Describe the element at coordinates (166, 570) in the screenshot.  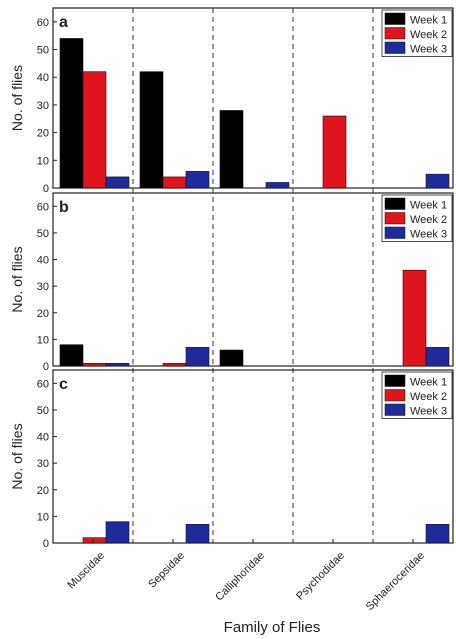
I see `x-tick-label: Sepsidae` at that location.